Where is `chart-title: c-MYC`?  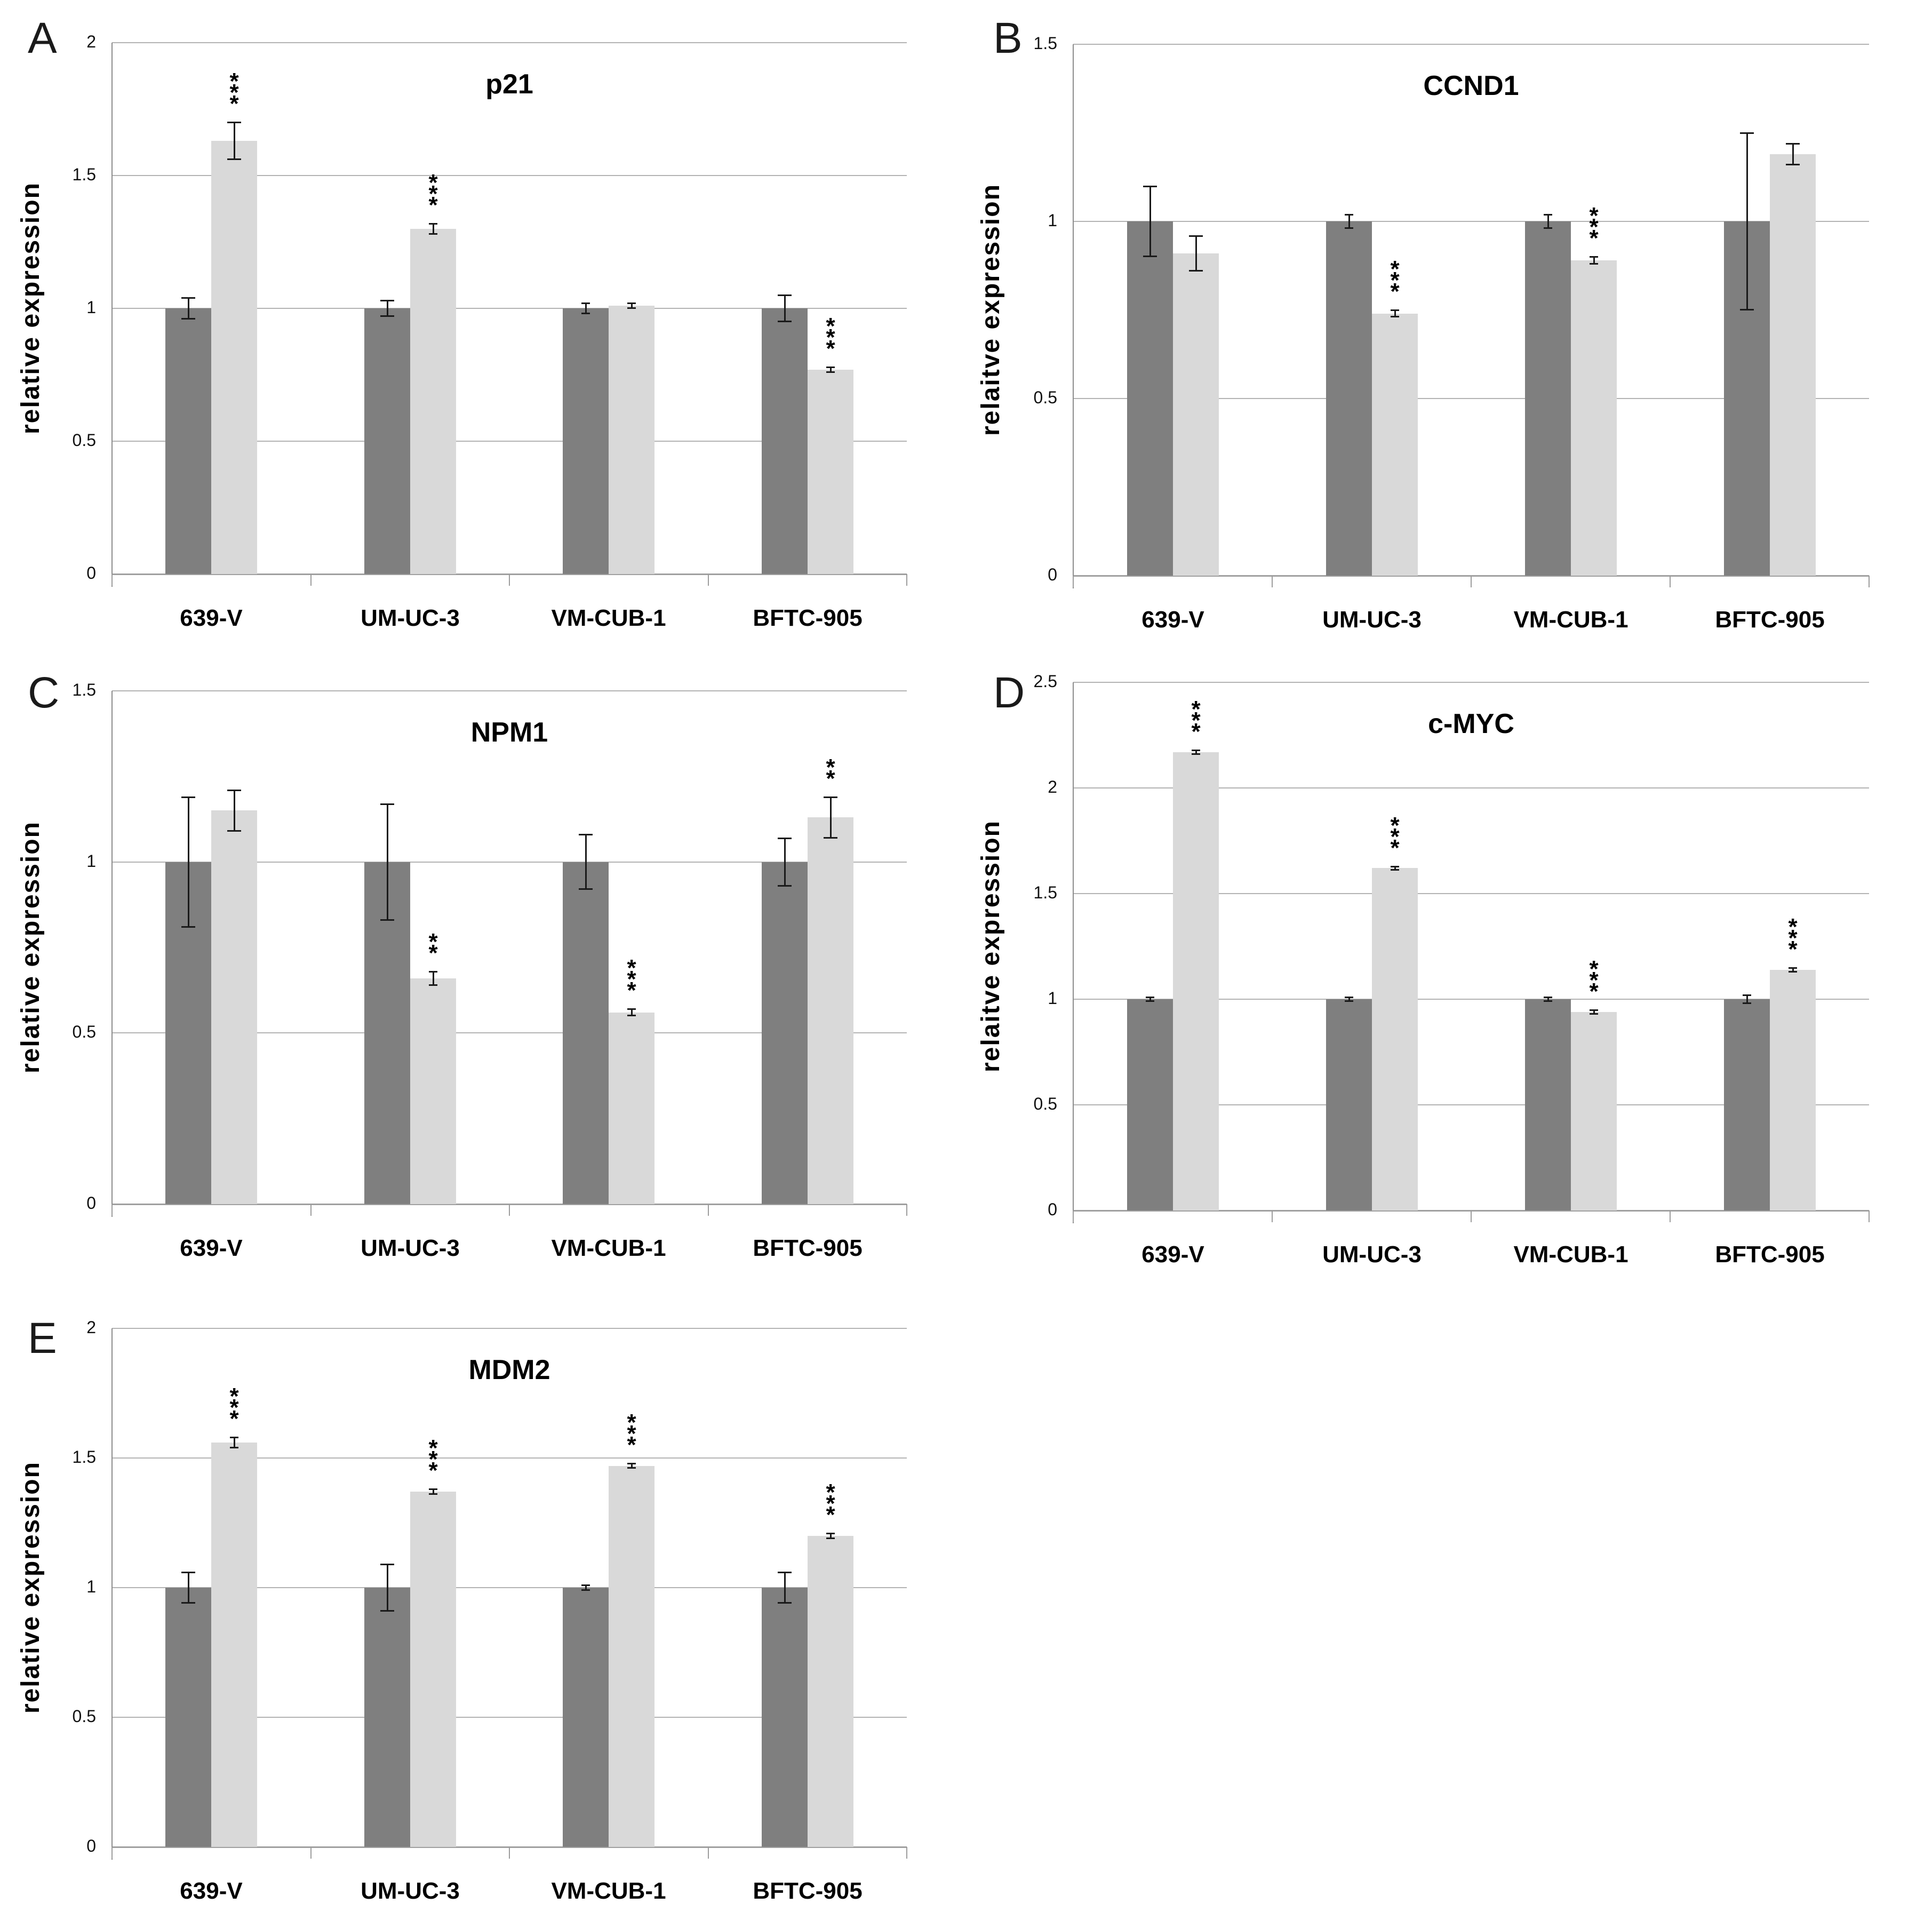 chart-title: c-MYC is located at coordinates (1471, 723).